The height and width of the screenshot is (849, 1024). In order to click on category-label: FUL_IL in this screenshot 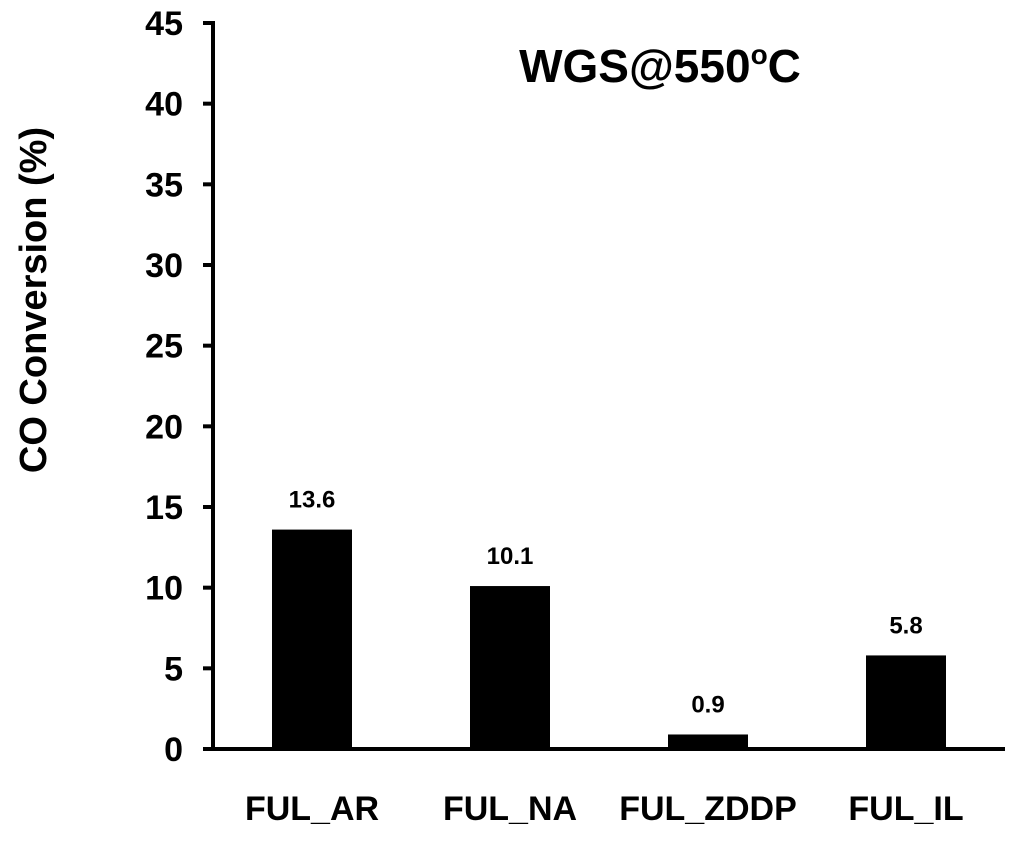, I will do `click(905, 809)`.